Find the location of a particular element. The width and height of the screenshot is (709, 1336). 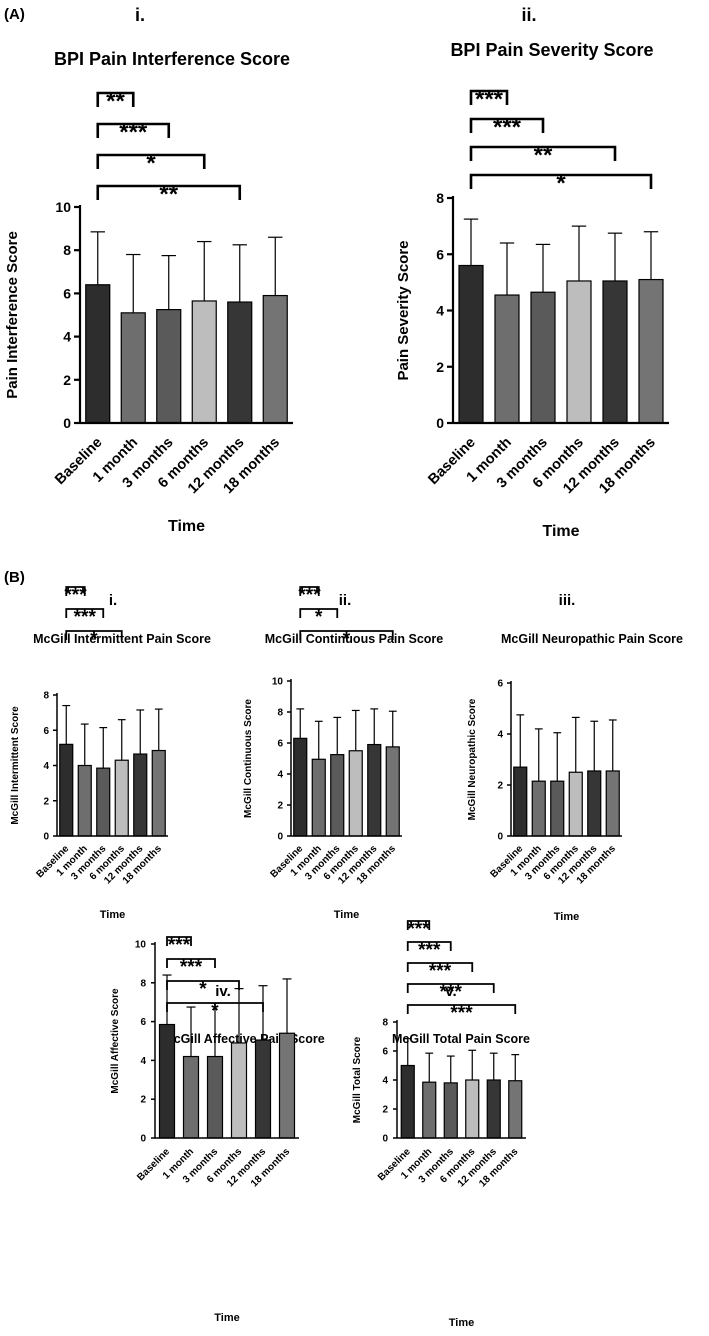

panel-number: ii. is located at coordinates (345, 600).